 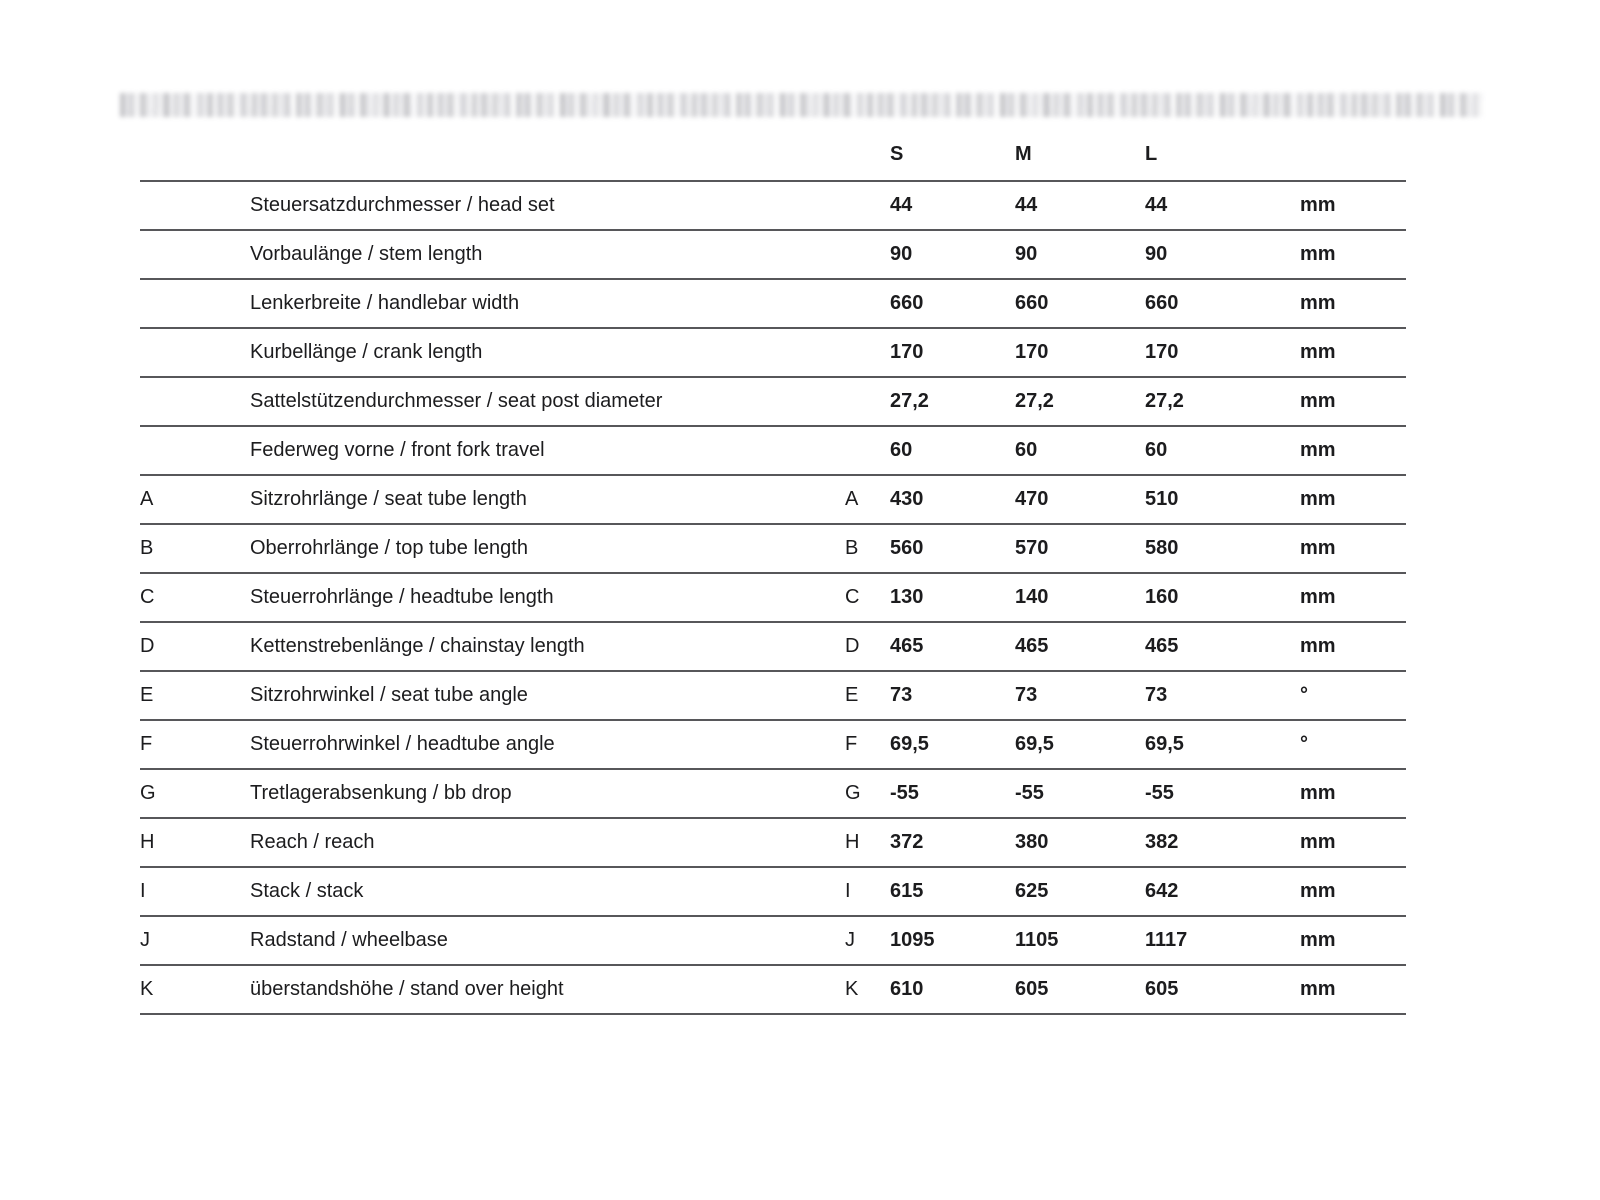 I want to click on row-letter-key: I, so click(x=848, y=891).